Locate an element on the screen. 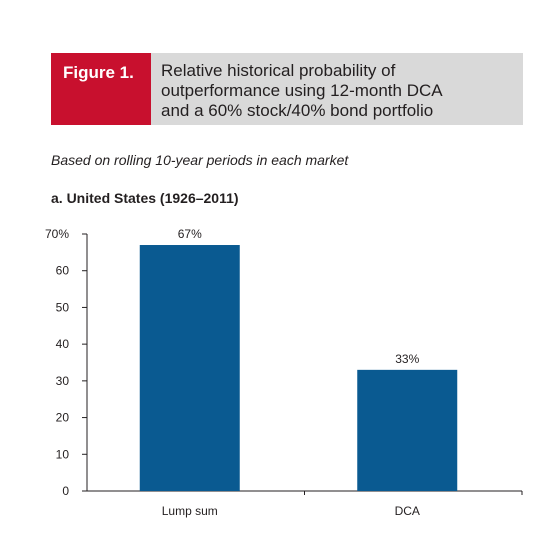 The width and height of the screenshot is (538, 538). y-tick-label: 30 is located at coordinates (63, 381).